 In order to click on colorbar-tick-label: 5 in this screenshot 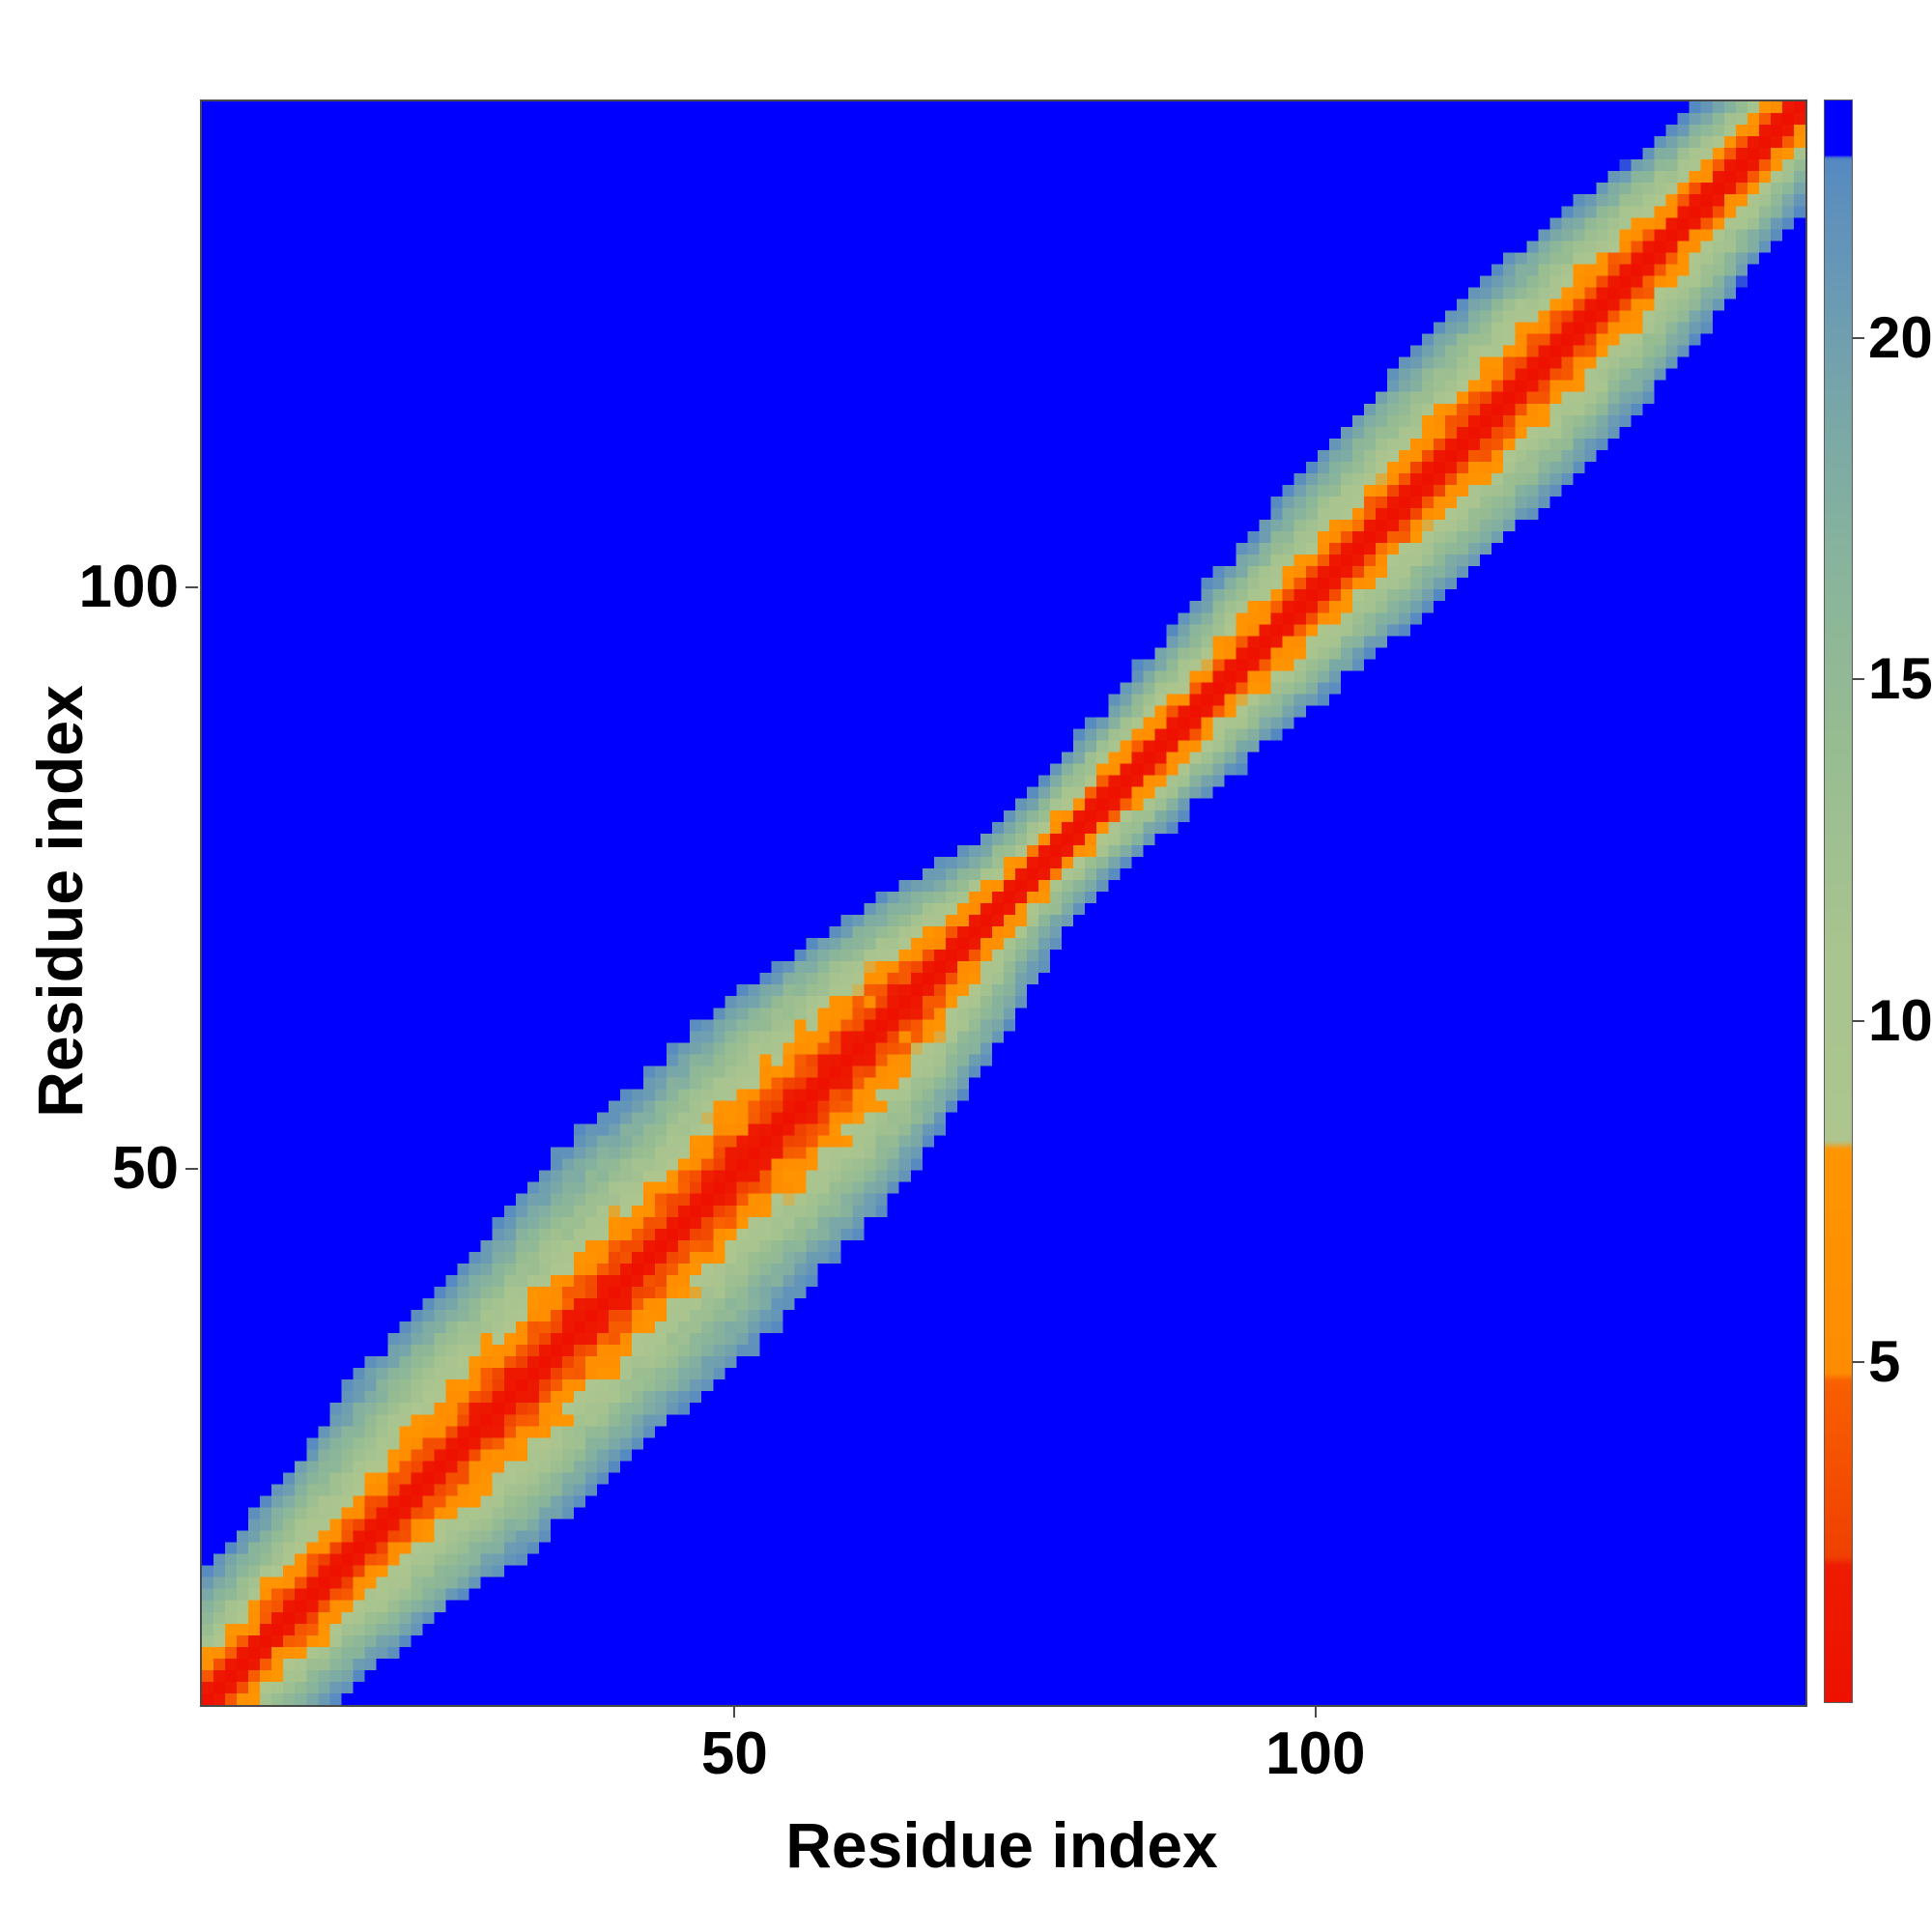, I will do `click(1884, 1361)`.